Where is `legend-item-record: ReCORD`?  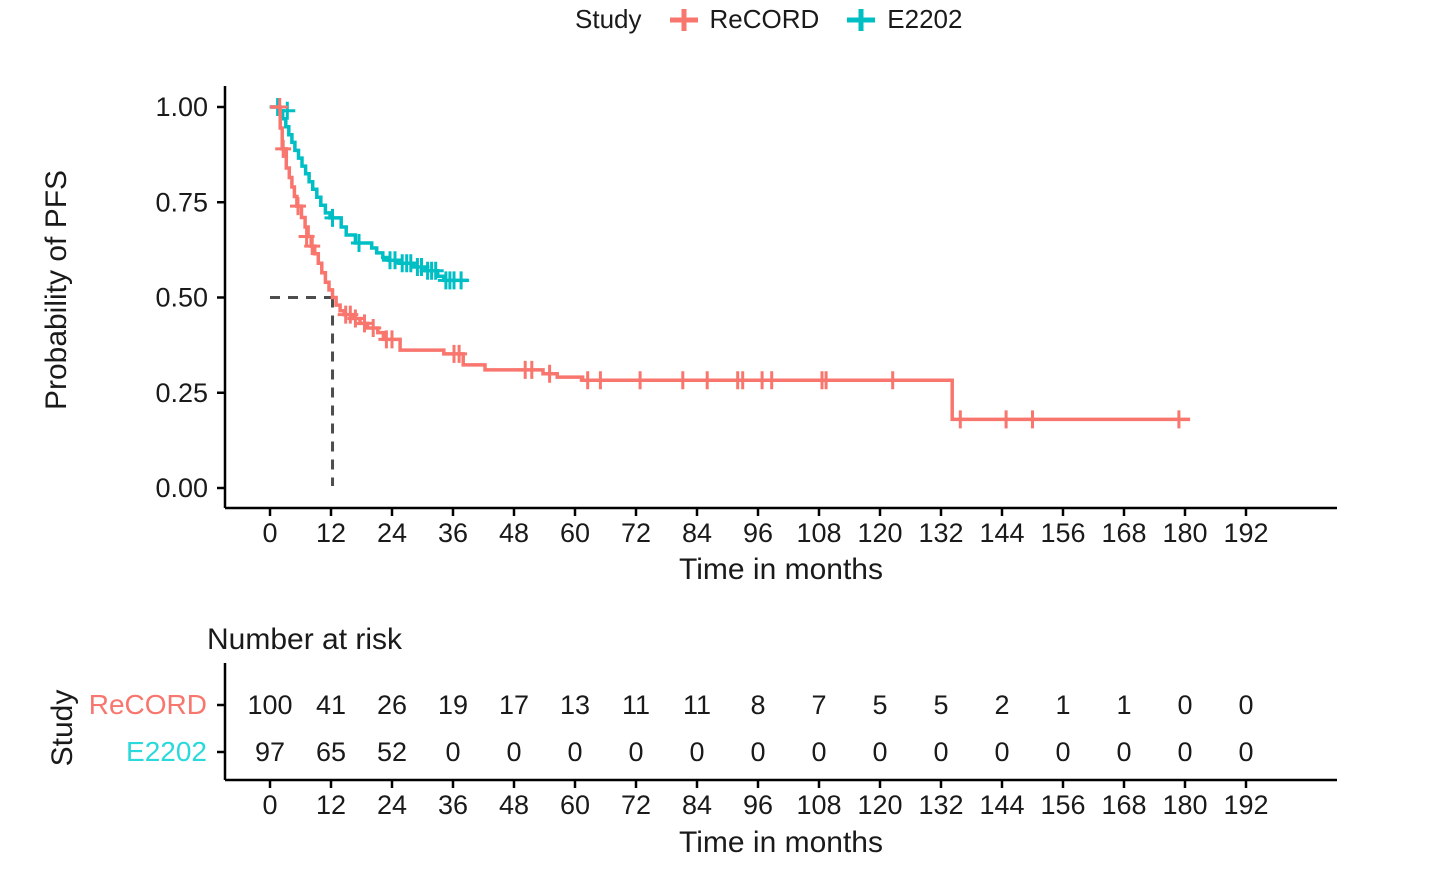
legend-item-record: ReCORD is located at coordinates (744, 19).